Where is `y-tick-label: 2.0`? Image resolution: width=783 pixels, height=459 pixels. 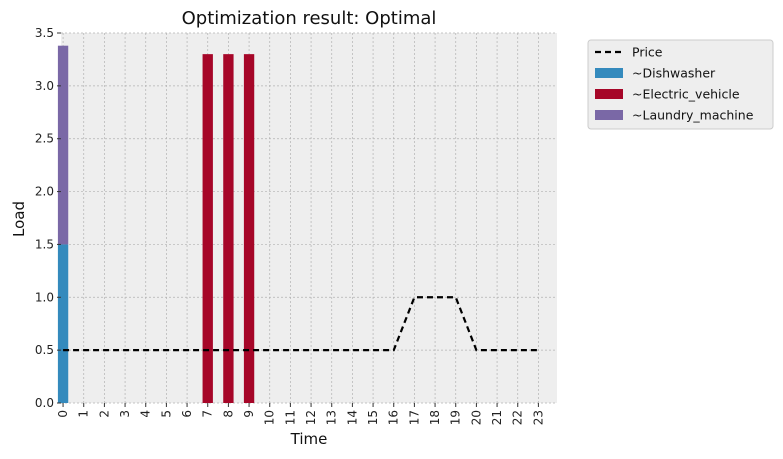
y-tick-label: 2.0 is located at coordinates (44, 192).